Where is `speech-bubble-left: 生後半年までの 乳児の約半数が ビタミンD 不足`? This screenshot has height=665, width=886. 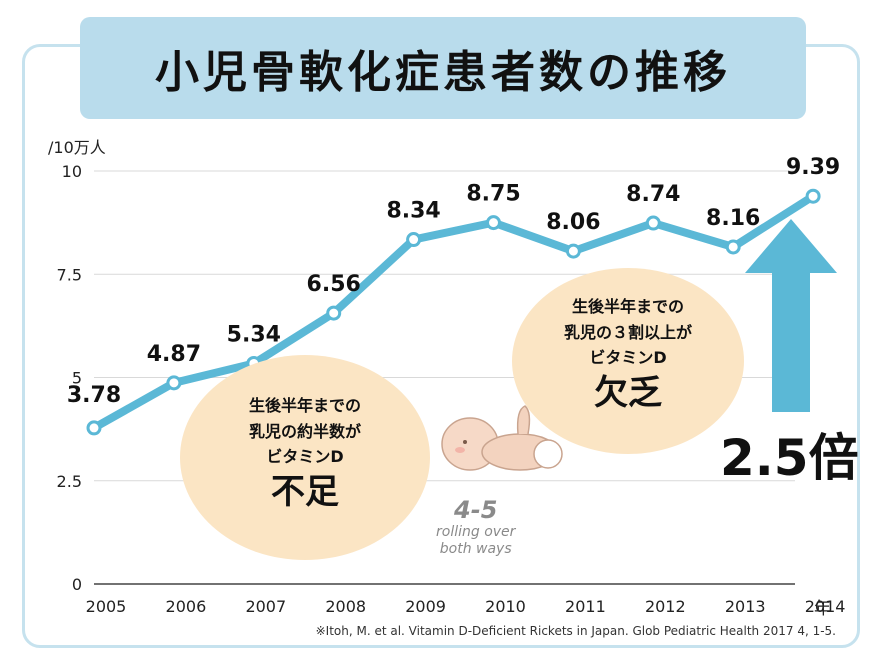
speech-bubble-left: 生後半年までの 乳児の約半数が ビタミンD 不足 is located at coordinates (305, 457).